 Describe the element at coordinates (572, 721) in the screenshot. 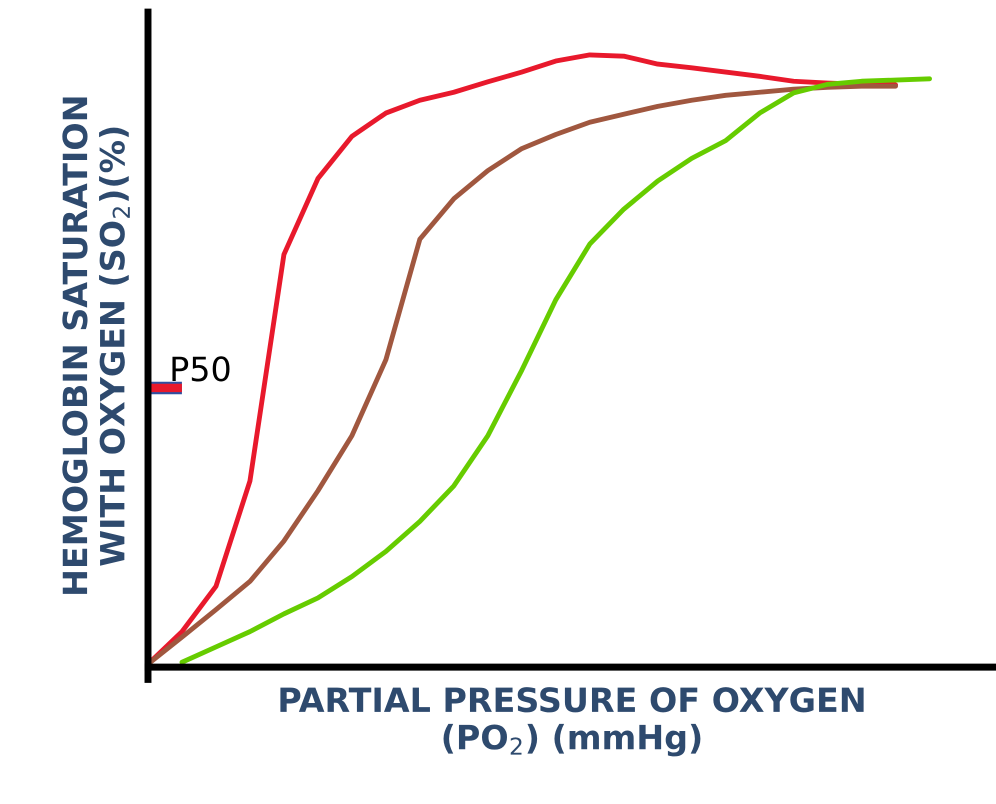

I see `x-axis-title: PARTIAL PRESSURE OF OXYGEN (PO$_{2}$) (mmHg)` at that location.